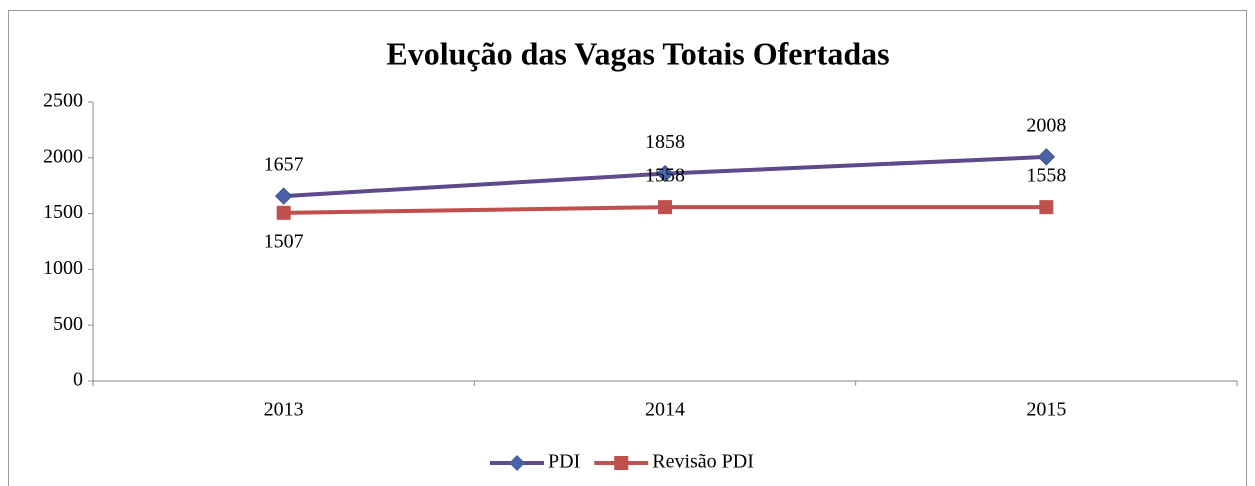  What do you see at coordinates (63, 156) in the screenshot?
I see `y-tick-label: 2000` at bounding box center [63, 156].